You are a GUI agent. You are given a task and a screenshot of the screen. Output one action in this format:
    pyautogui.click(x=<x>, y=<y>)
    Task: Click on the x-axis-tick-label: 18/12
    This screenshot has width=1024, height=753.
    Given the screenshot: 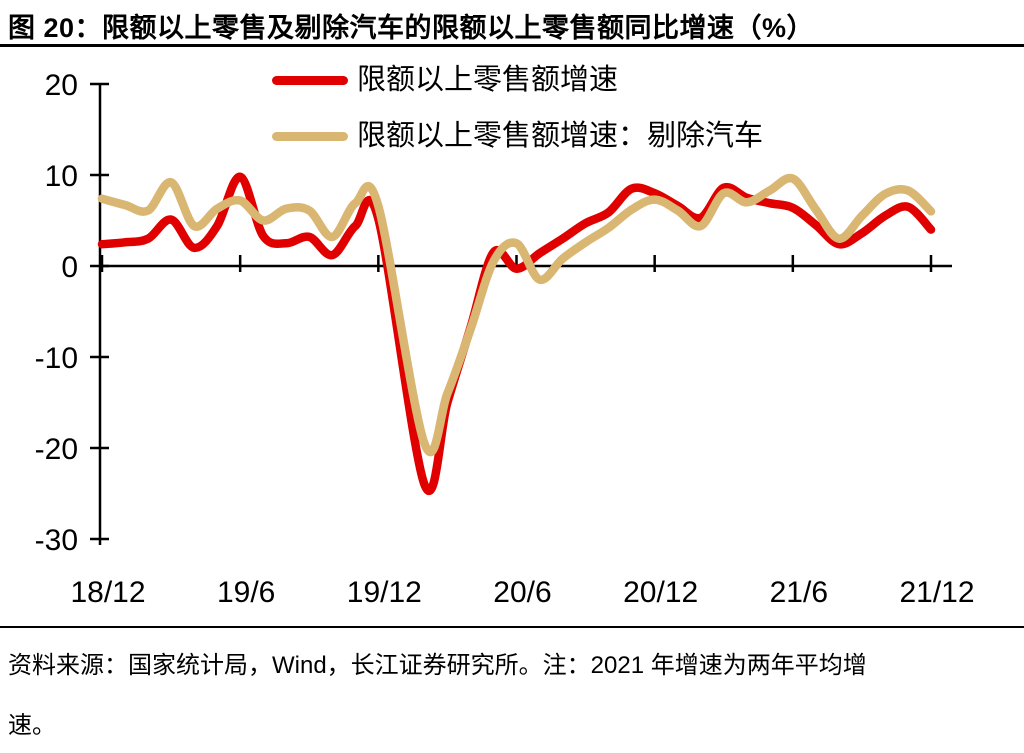 What is the action you would take?
    pyautogui.click(x=107, y=592)
    